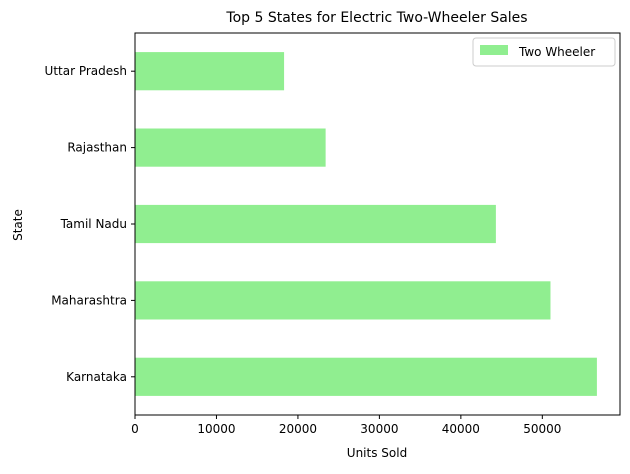 The image size is (630, 474). Describe the element at coordinates (210, 71) in the screenshot. I see `bar-uttar-pradesh` at that location.